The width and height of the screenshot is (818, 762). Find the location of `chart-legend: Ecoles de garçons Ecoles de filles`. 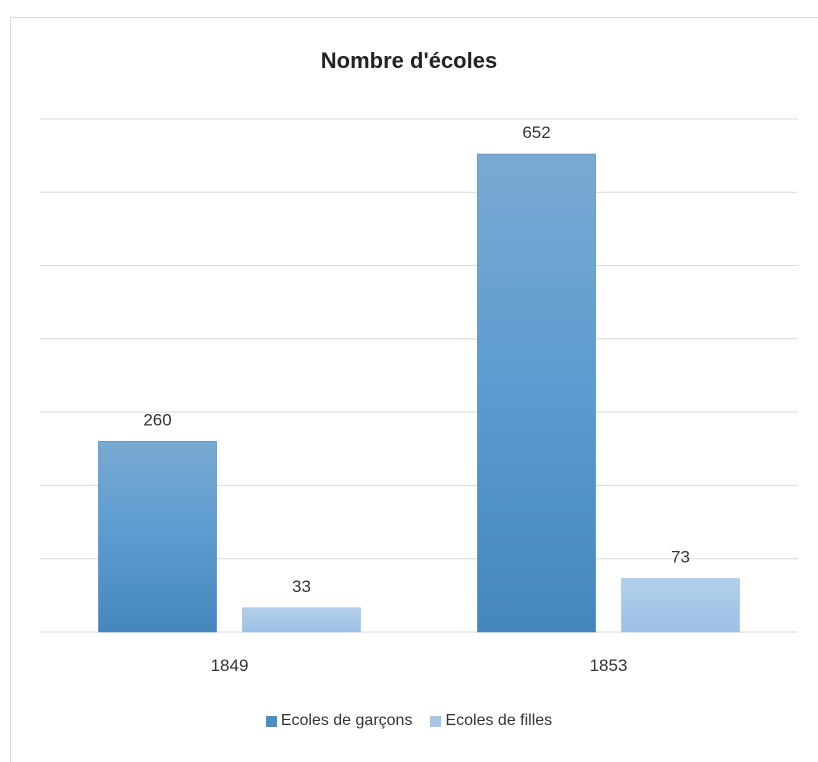

chart-legend: Ecoles de garçons Ecoles de filles is located at coordinates (409, 721).